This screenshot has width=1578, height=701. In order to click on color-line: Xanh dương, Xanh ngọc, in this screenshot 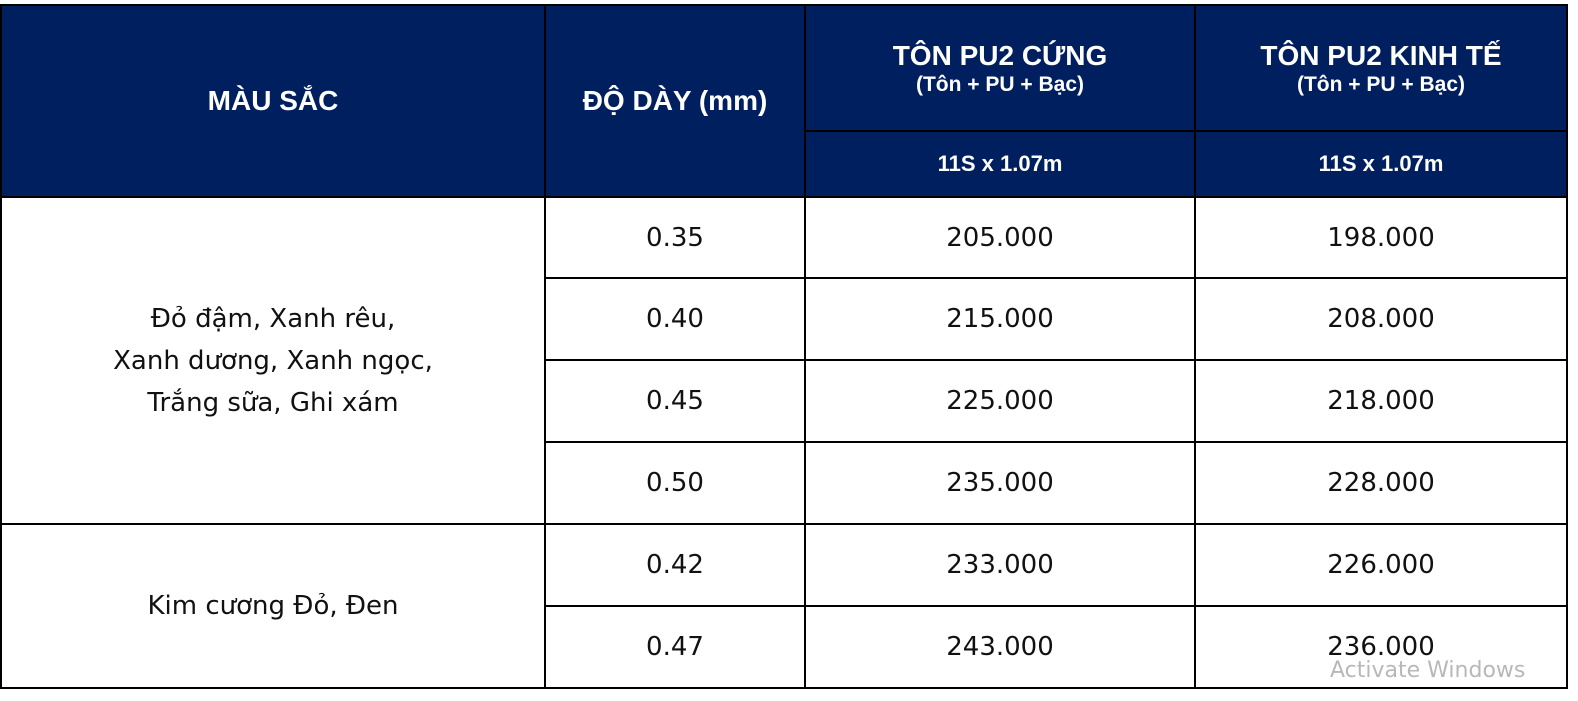, I will do `click(273, 360)`.